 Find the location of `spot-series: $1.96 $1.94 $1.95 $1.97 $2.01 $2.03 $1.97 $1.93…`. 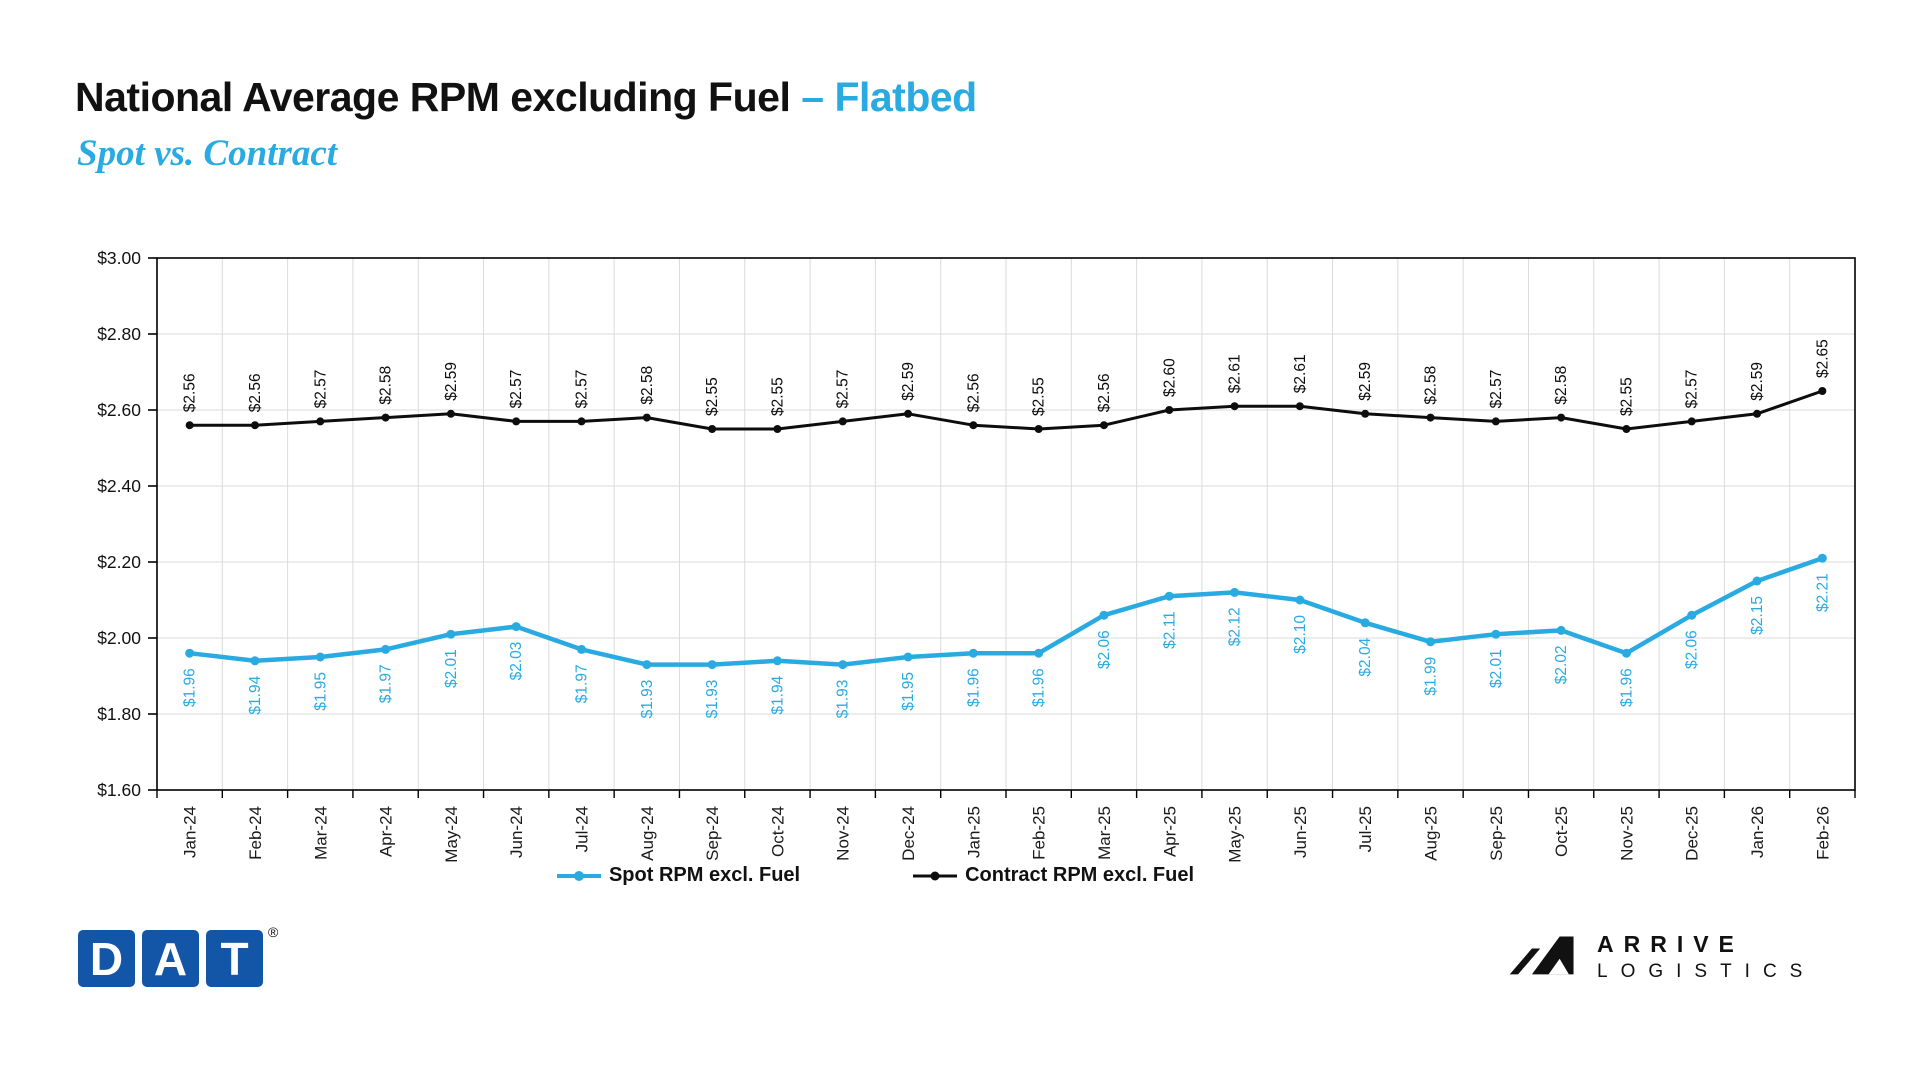

spot-series: $1.96 $1.94 $1.95 $1.97 $2.01 $2.03 $1.97 $1.93… is located at coordinates (1006, 636).